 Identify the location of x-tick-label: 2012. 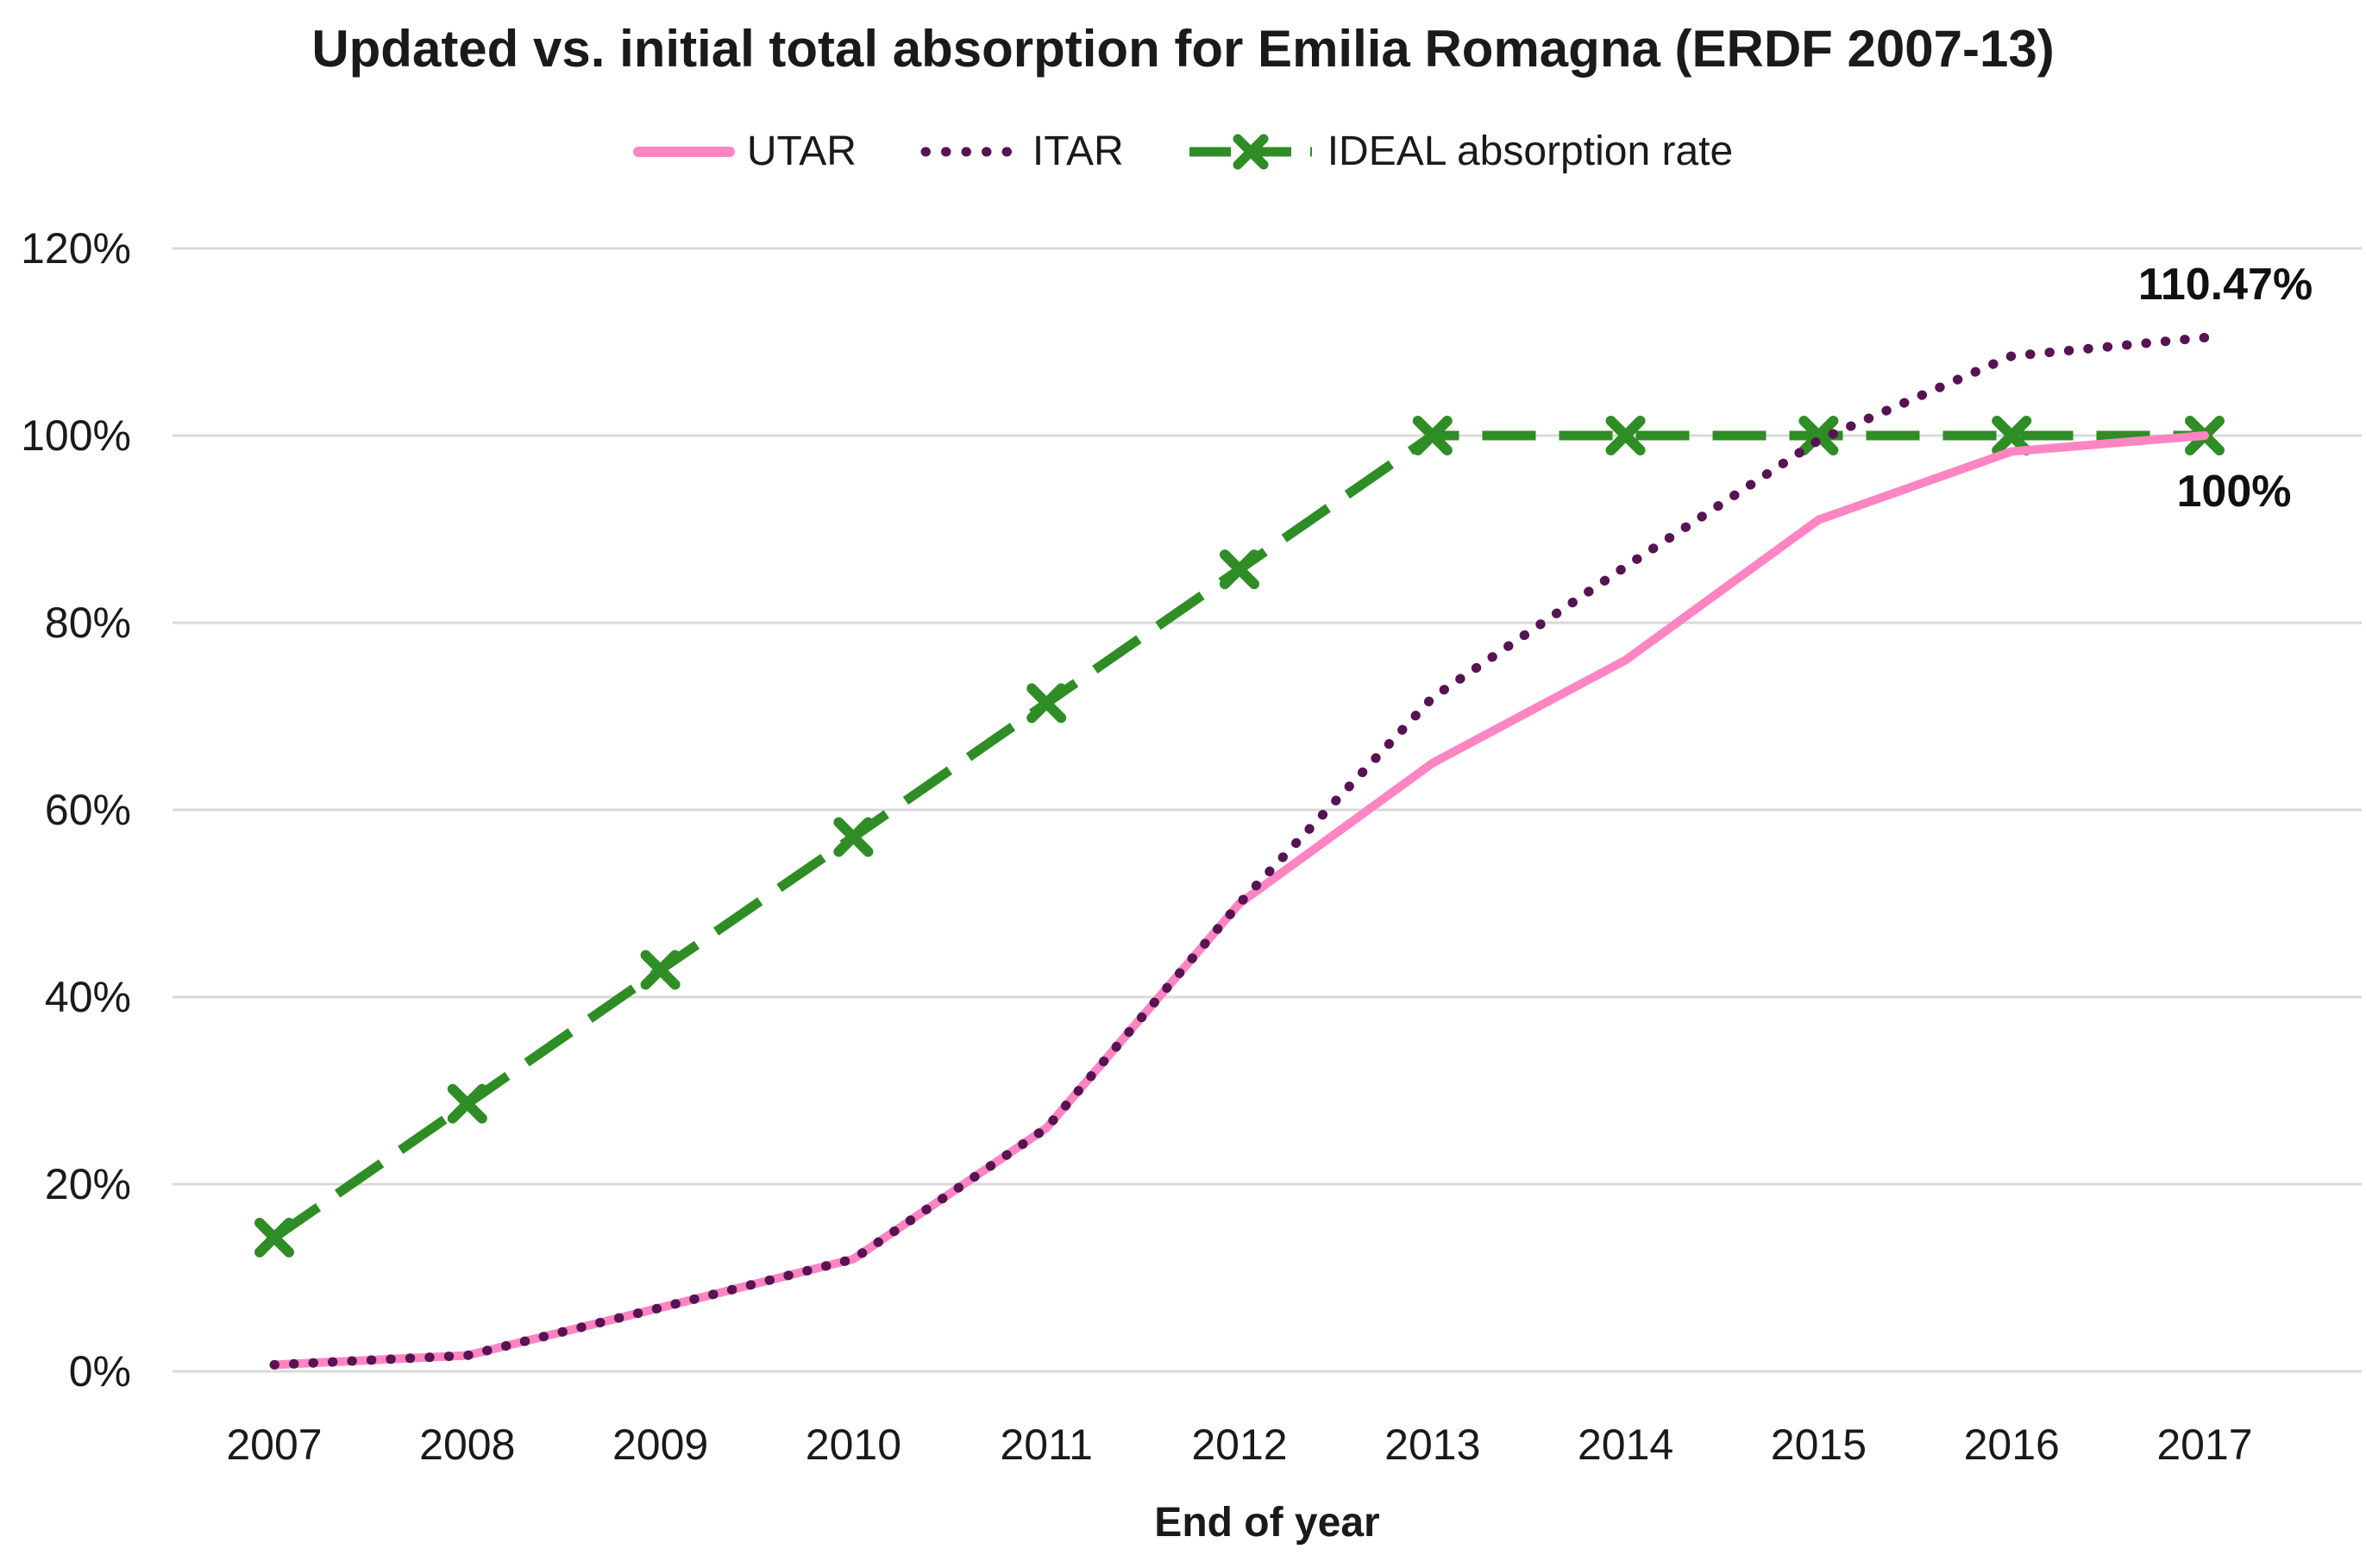
(1239, 1445).